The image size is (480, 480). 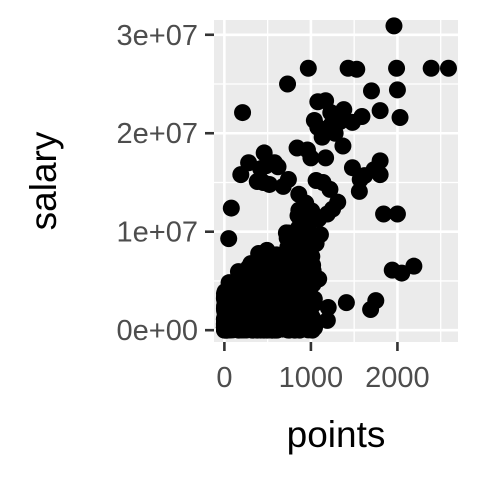 I want to click on y-axis-tick-labels: 0e+00 1e+07 2e+07 3e+07, so click(x=157, y=183).